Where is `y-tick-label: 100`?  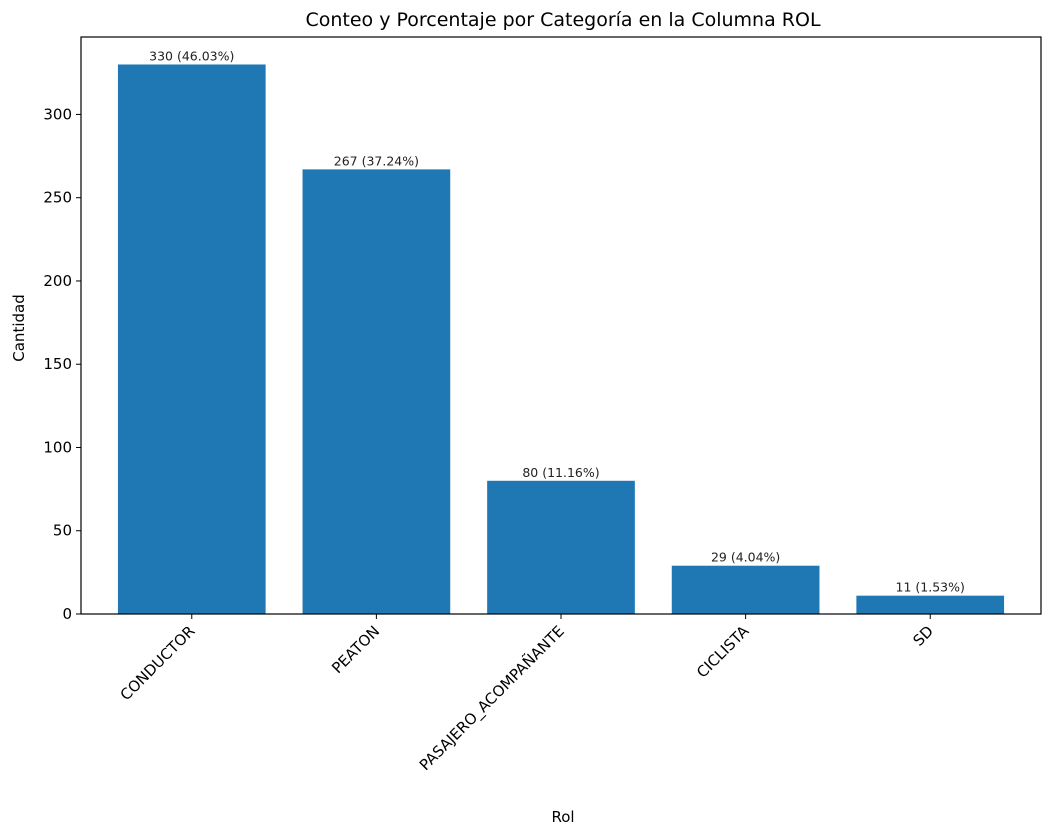 y-tick-label: 100 is located at coordinates (57, 447).